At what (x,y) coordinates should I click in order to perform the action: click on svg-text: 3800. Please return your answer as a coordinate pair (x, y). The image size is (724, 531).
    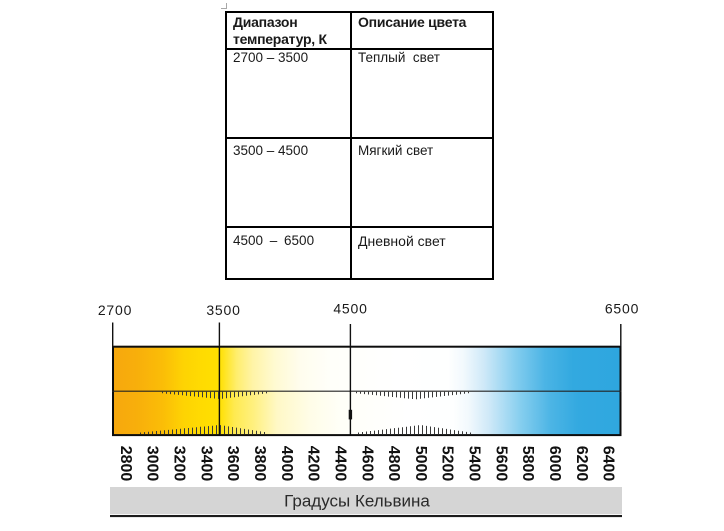
    Looking at the image, I should click on (259, 464).